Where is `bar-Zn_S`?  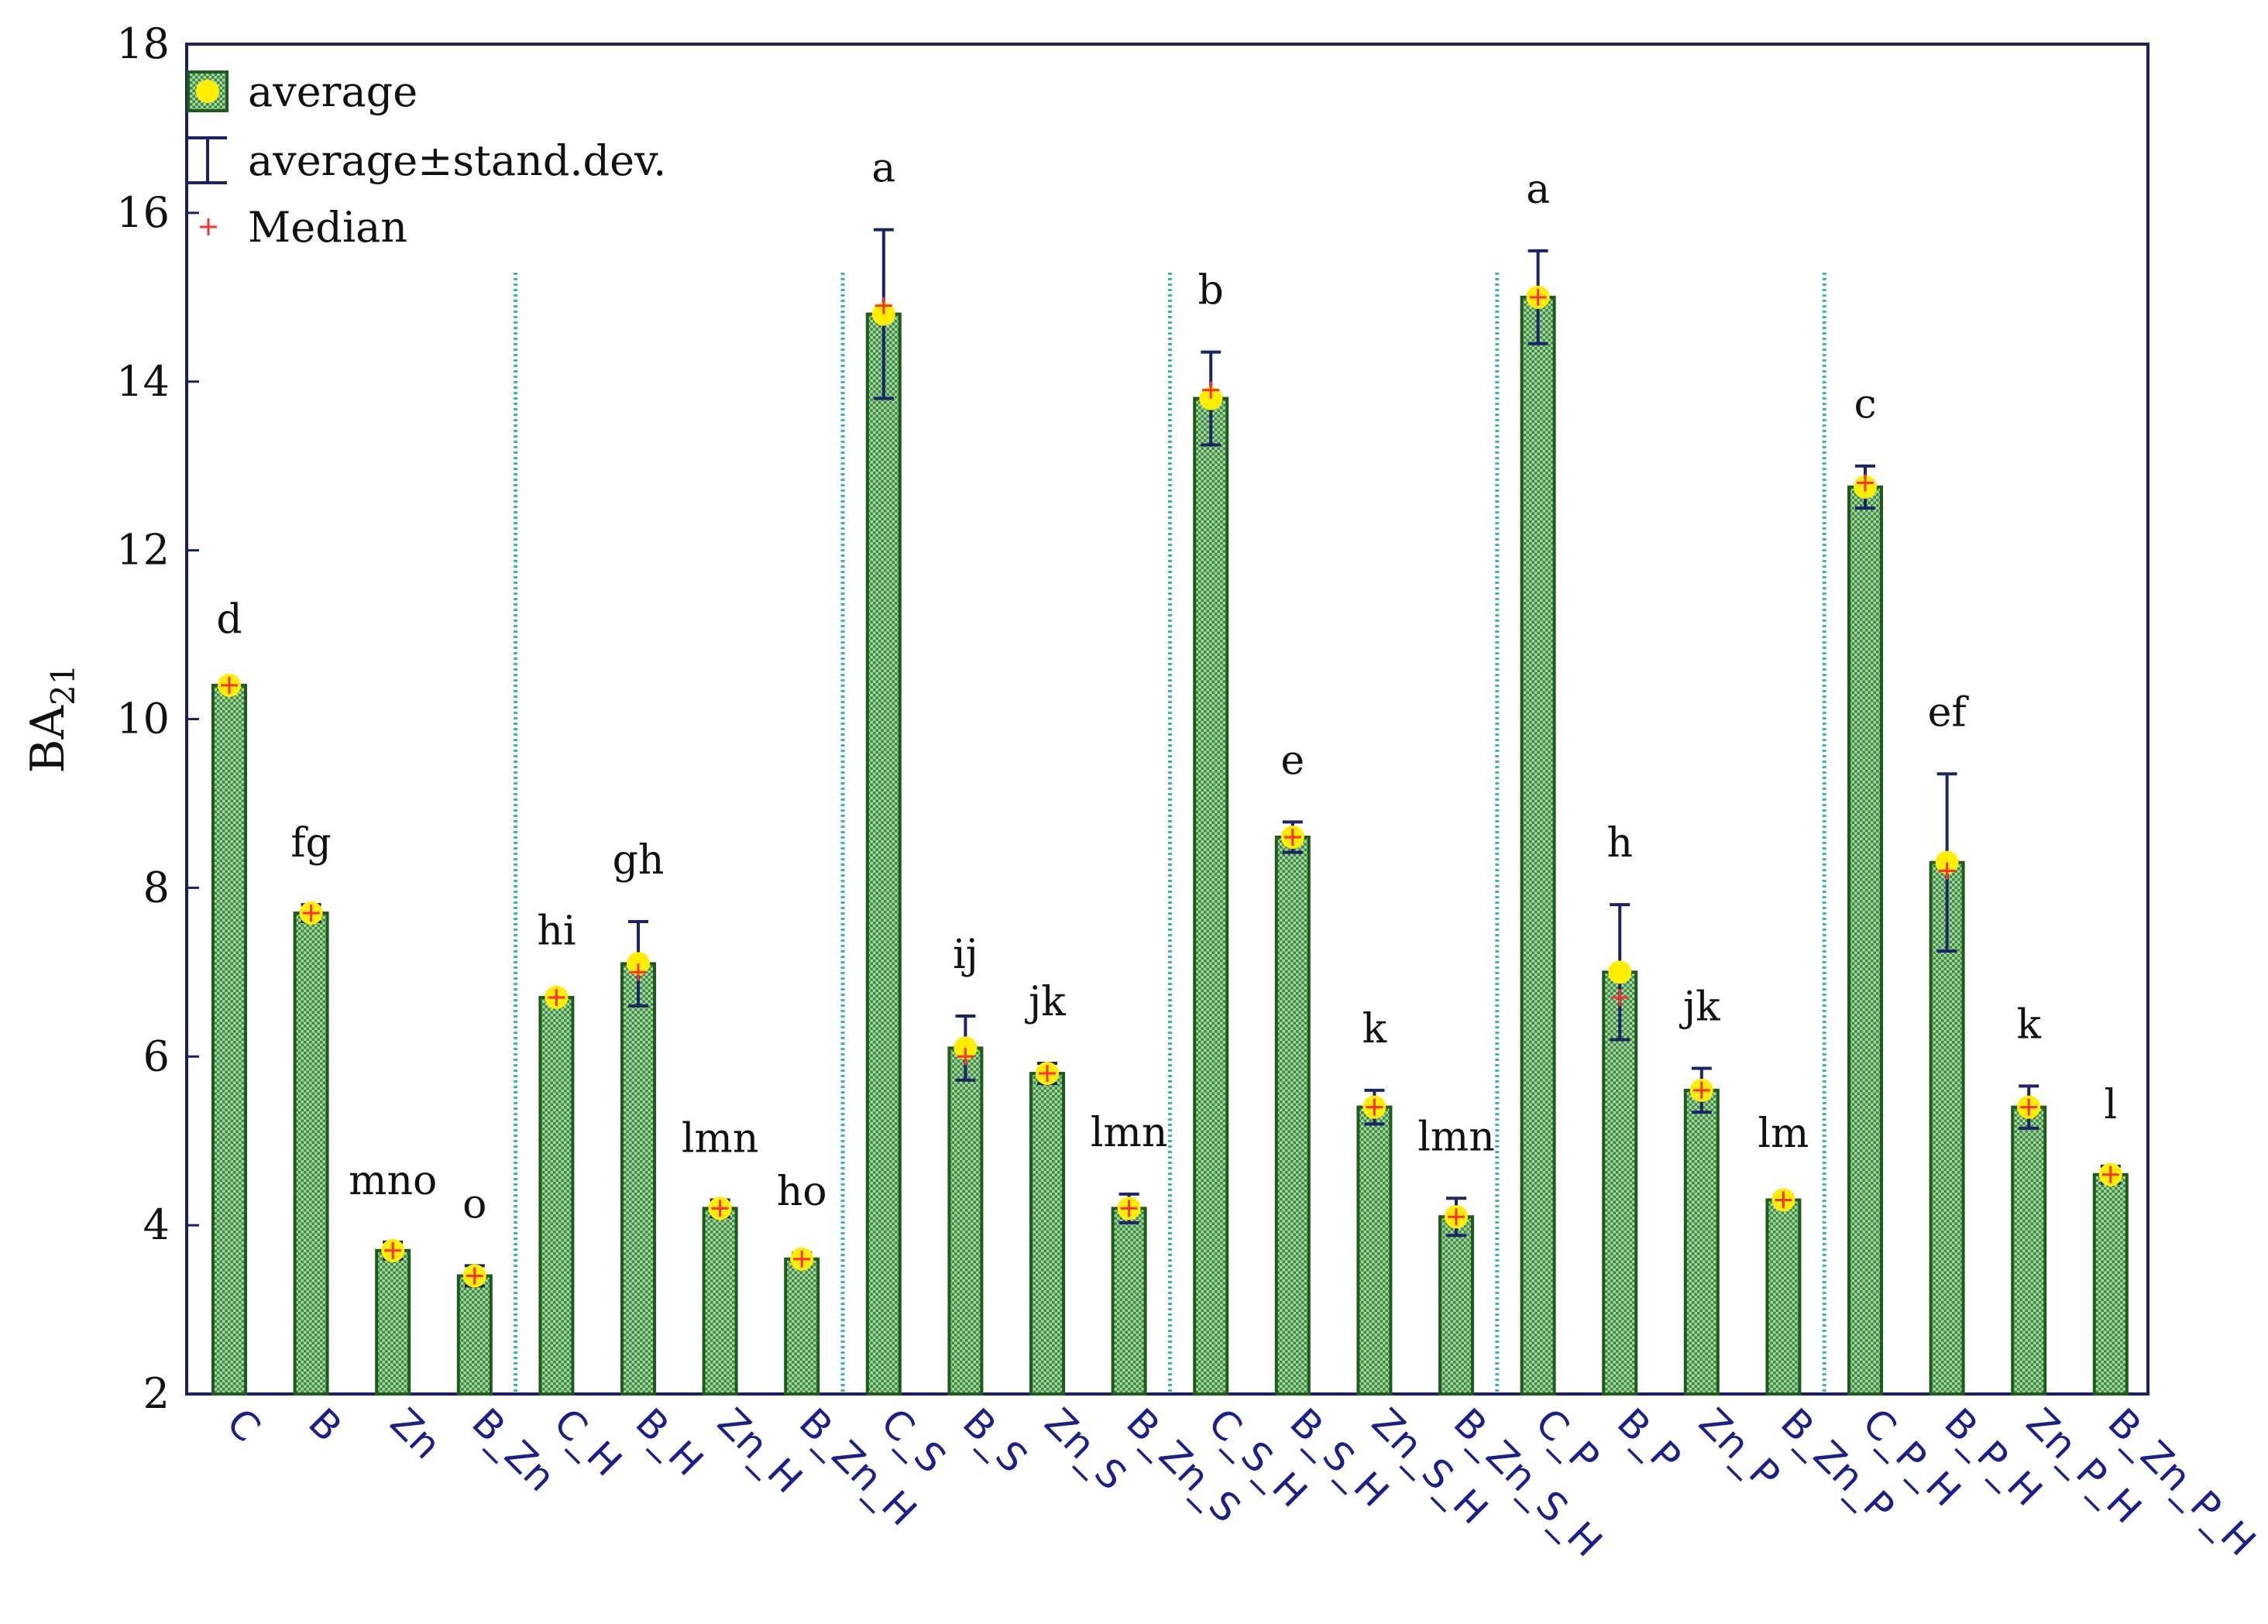 bar-Zn_S is located at coordinates (1047, 1234).